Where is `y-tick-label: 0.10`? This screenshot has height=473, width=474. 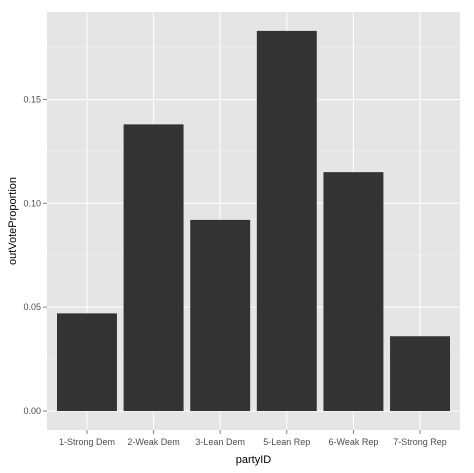 y-tick-label: 0.10 is located at coordinates (32, 203).